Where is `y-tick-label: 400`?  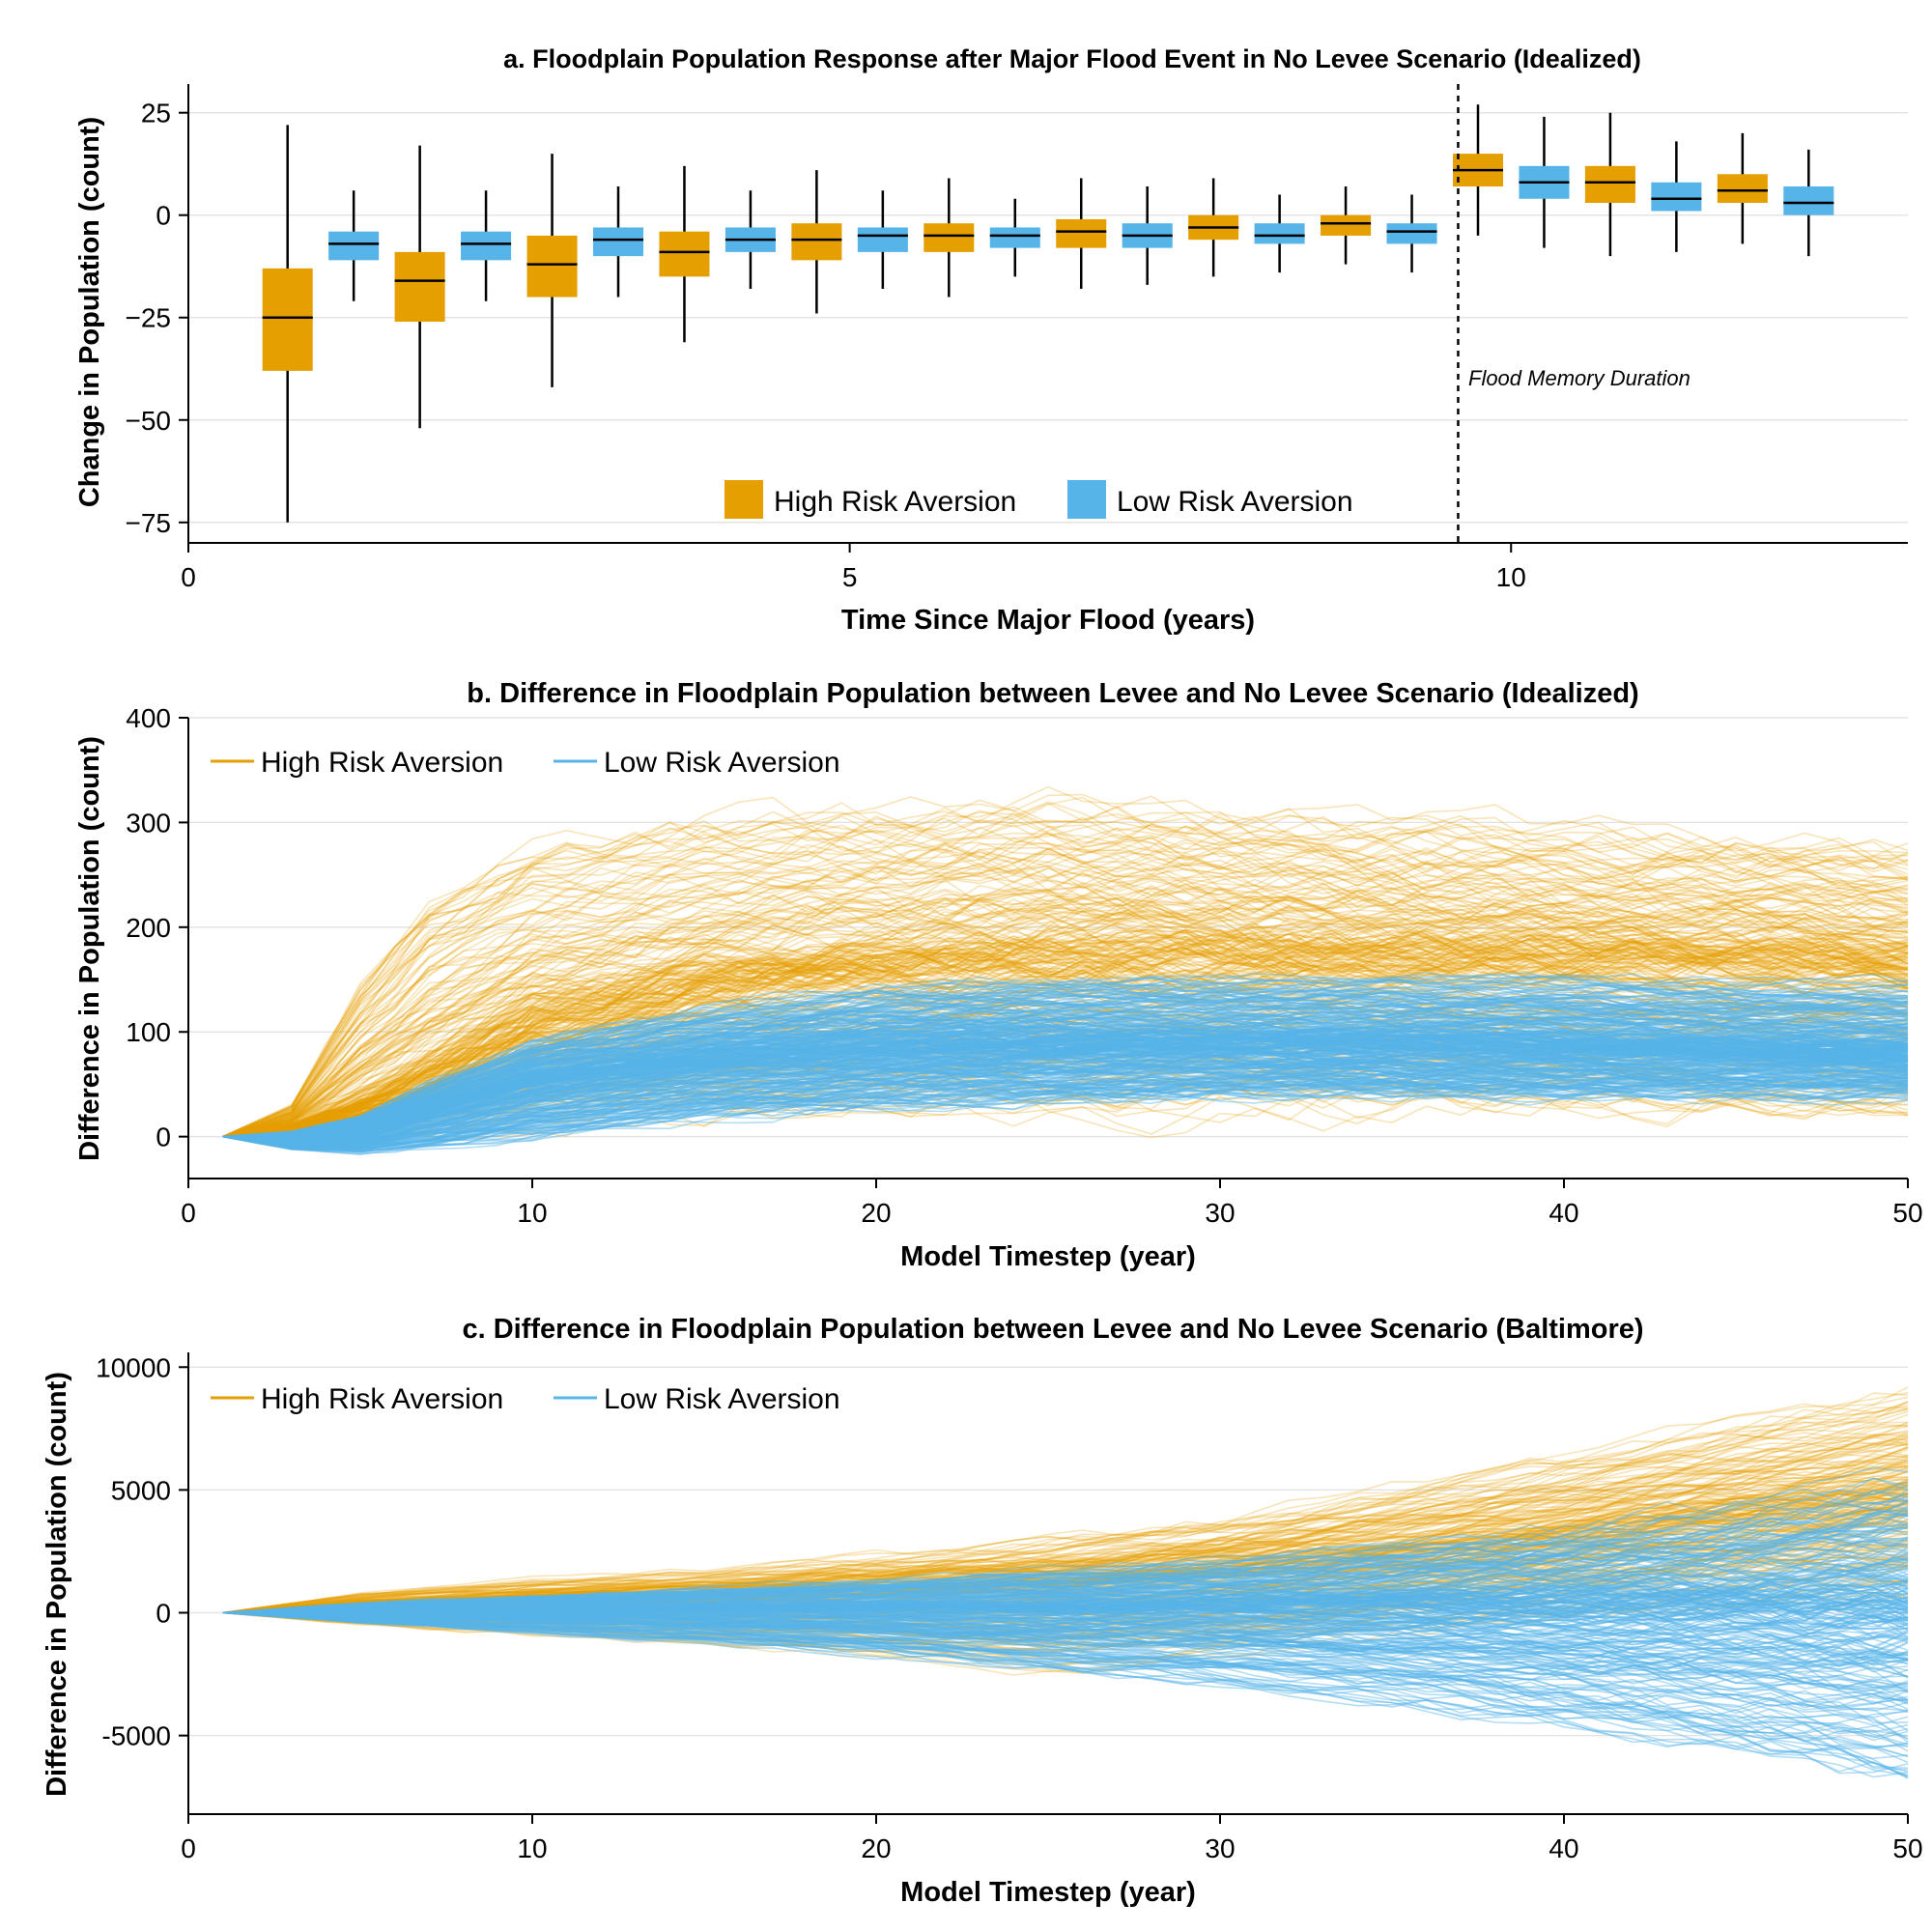
y-tick-label: 400 is located at coordinates (148, 718).